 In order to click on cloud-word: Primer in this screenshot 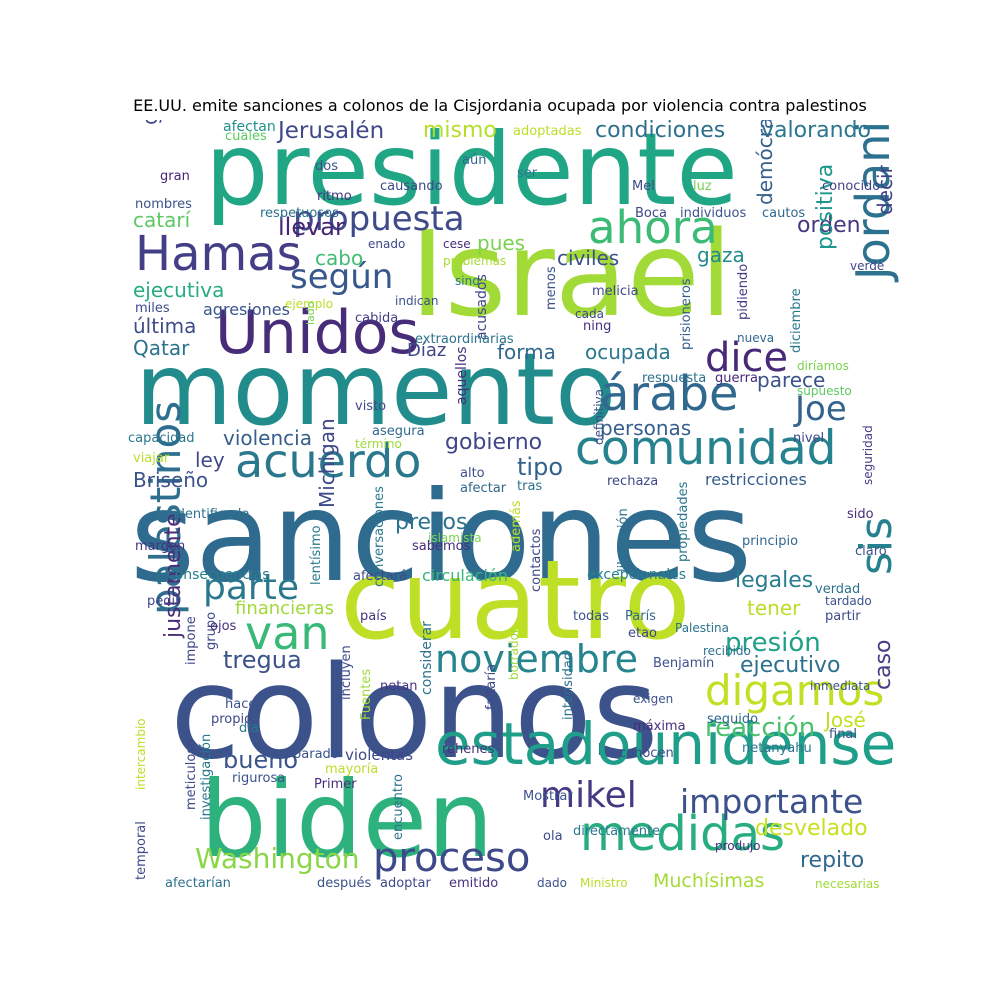, I will do `click(335, 784)`.